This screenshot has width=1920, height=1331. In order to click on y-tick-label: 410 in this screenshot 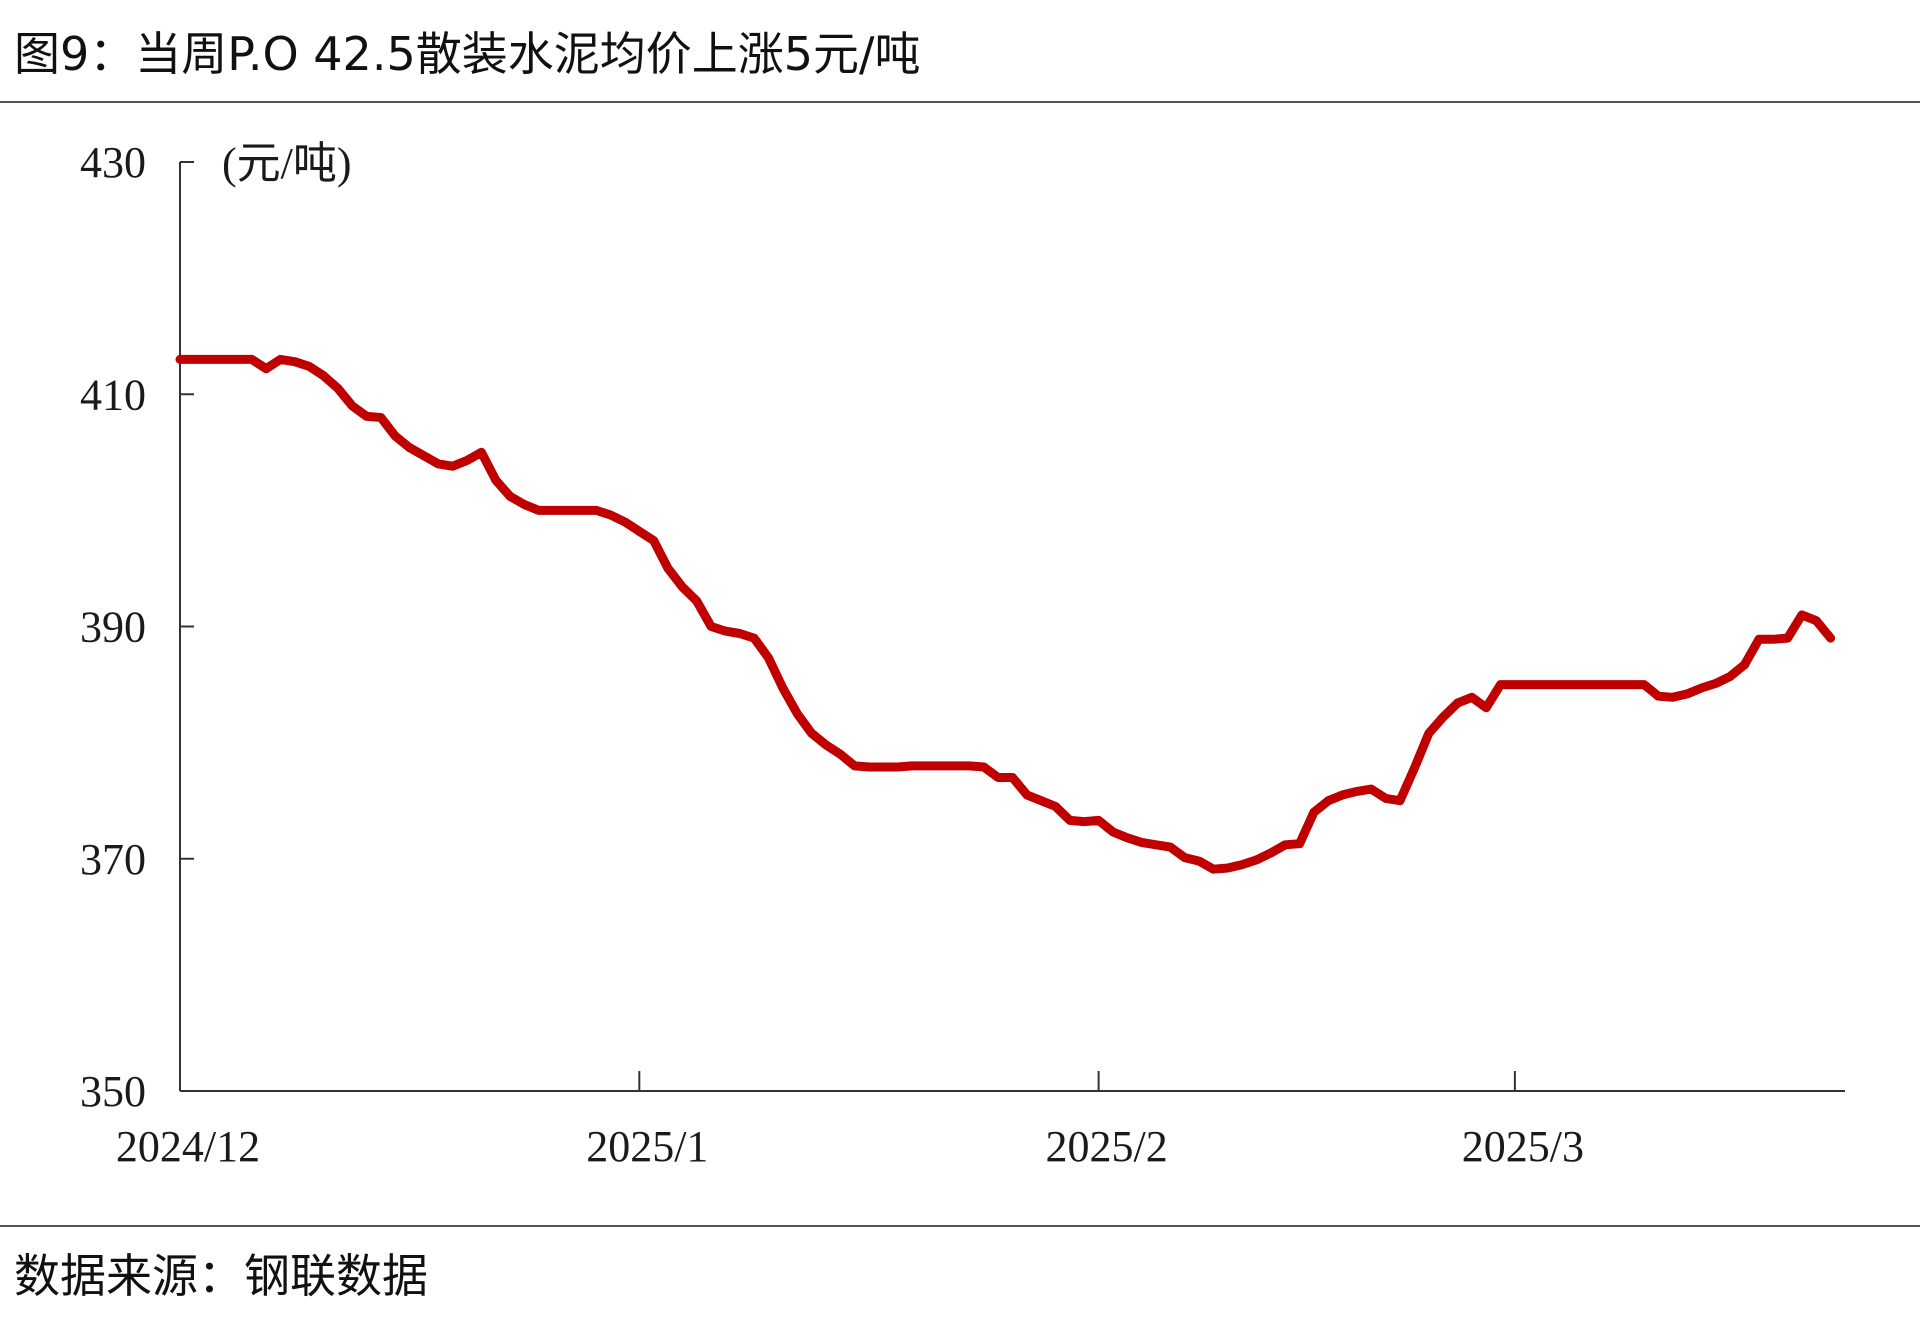, I will do `click(113, 394)`.